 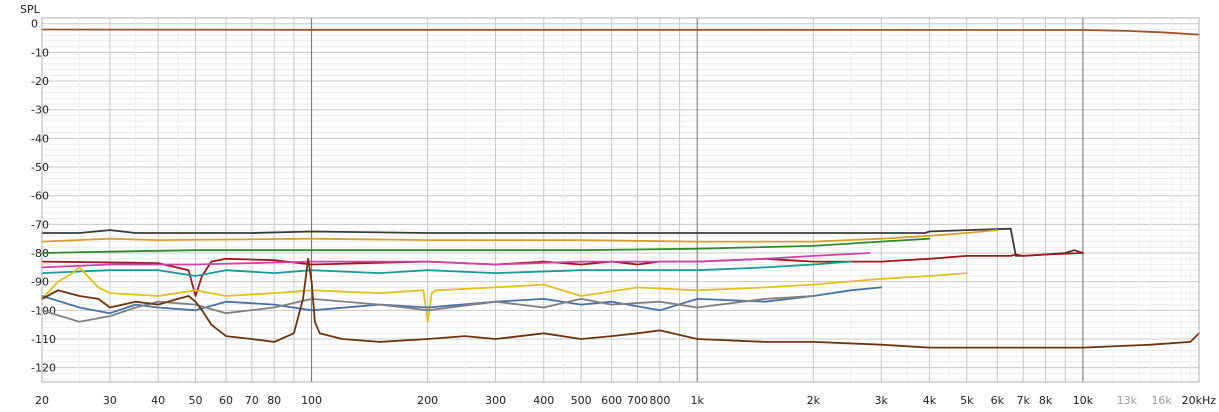 I want to click on x-tick-label: 4k, so click(x=930, y=400).